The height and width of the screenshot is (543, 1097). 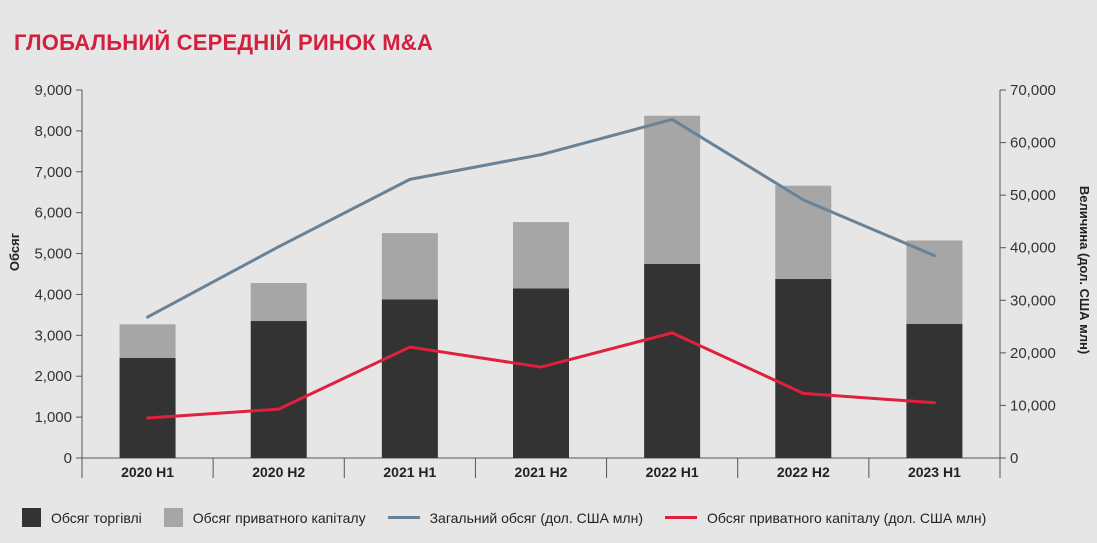 I want to click on y-tick-label: 1,000, so click(x=53, y=417).